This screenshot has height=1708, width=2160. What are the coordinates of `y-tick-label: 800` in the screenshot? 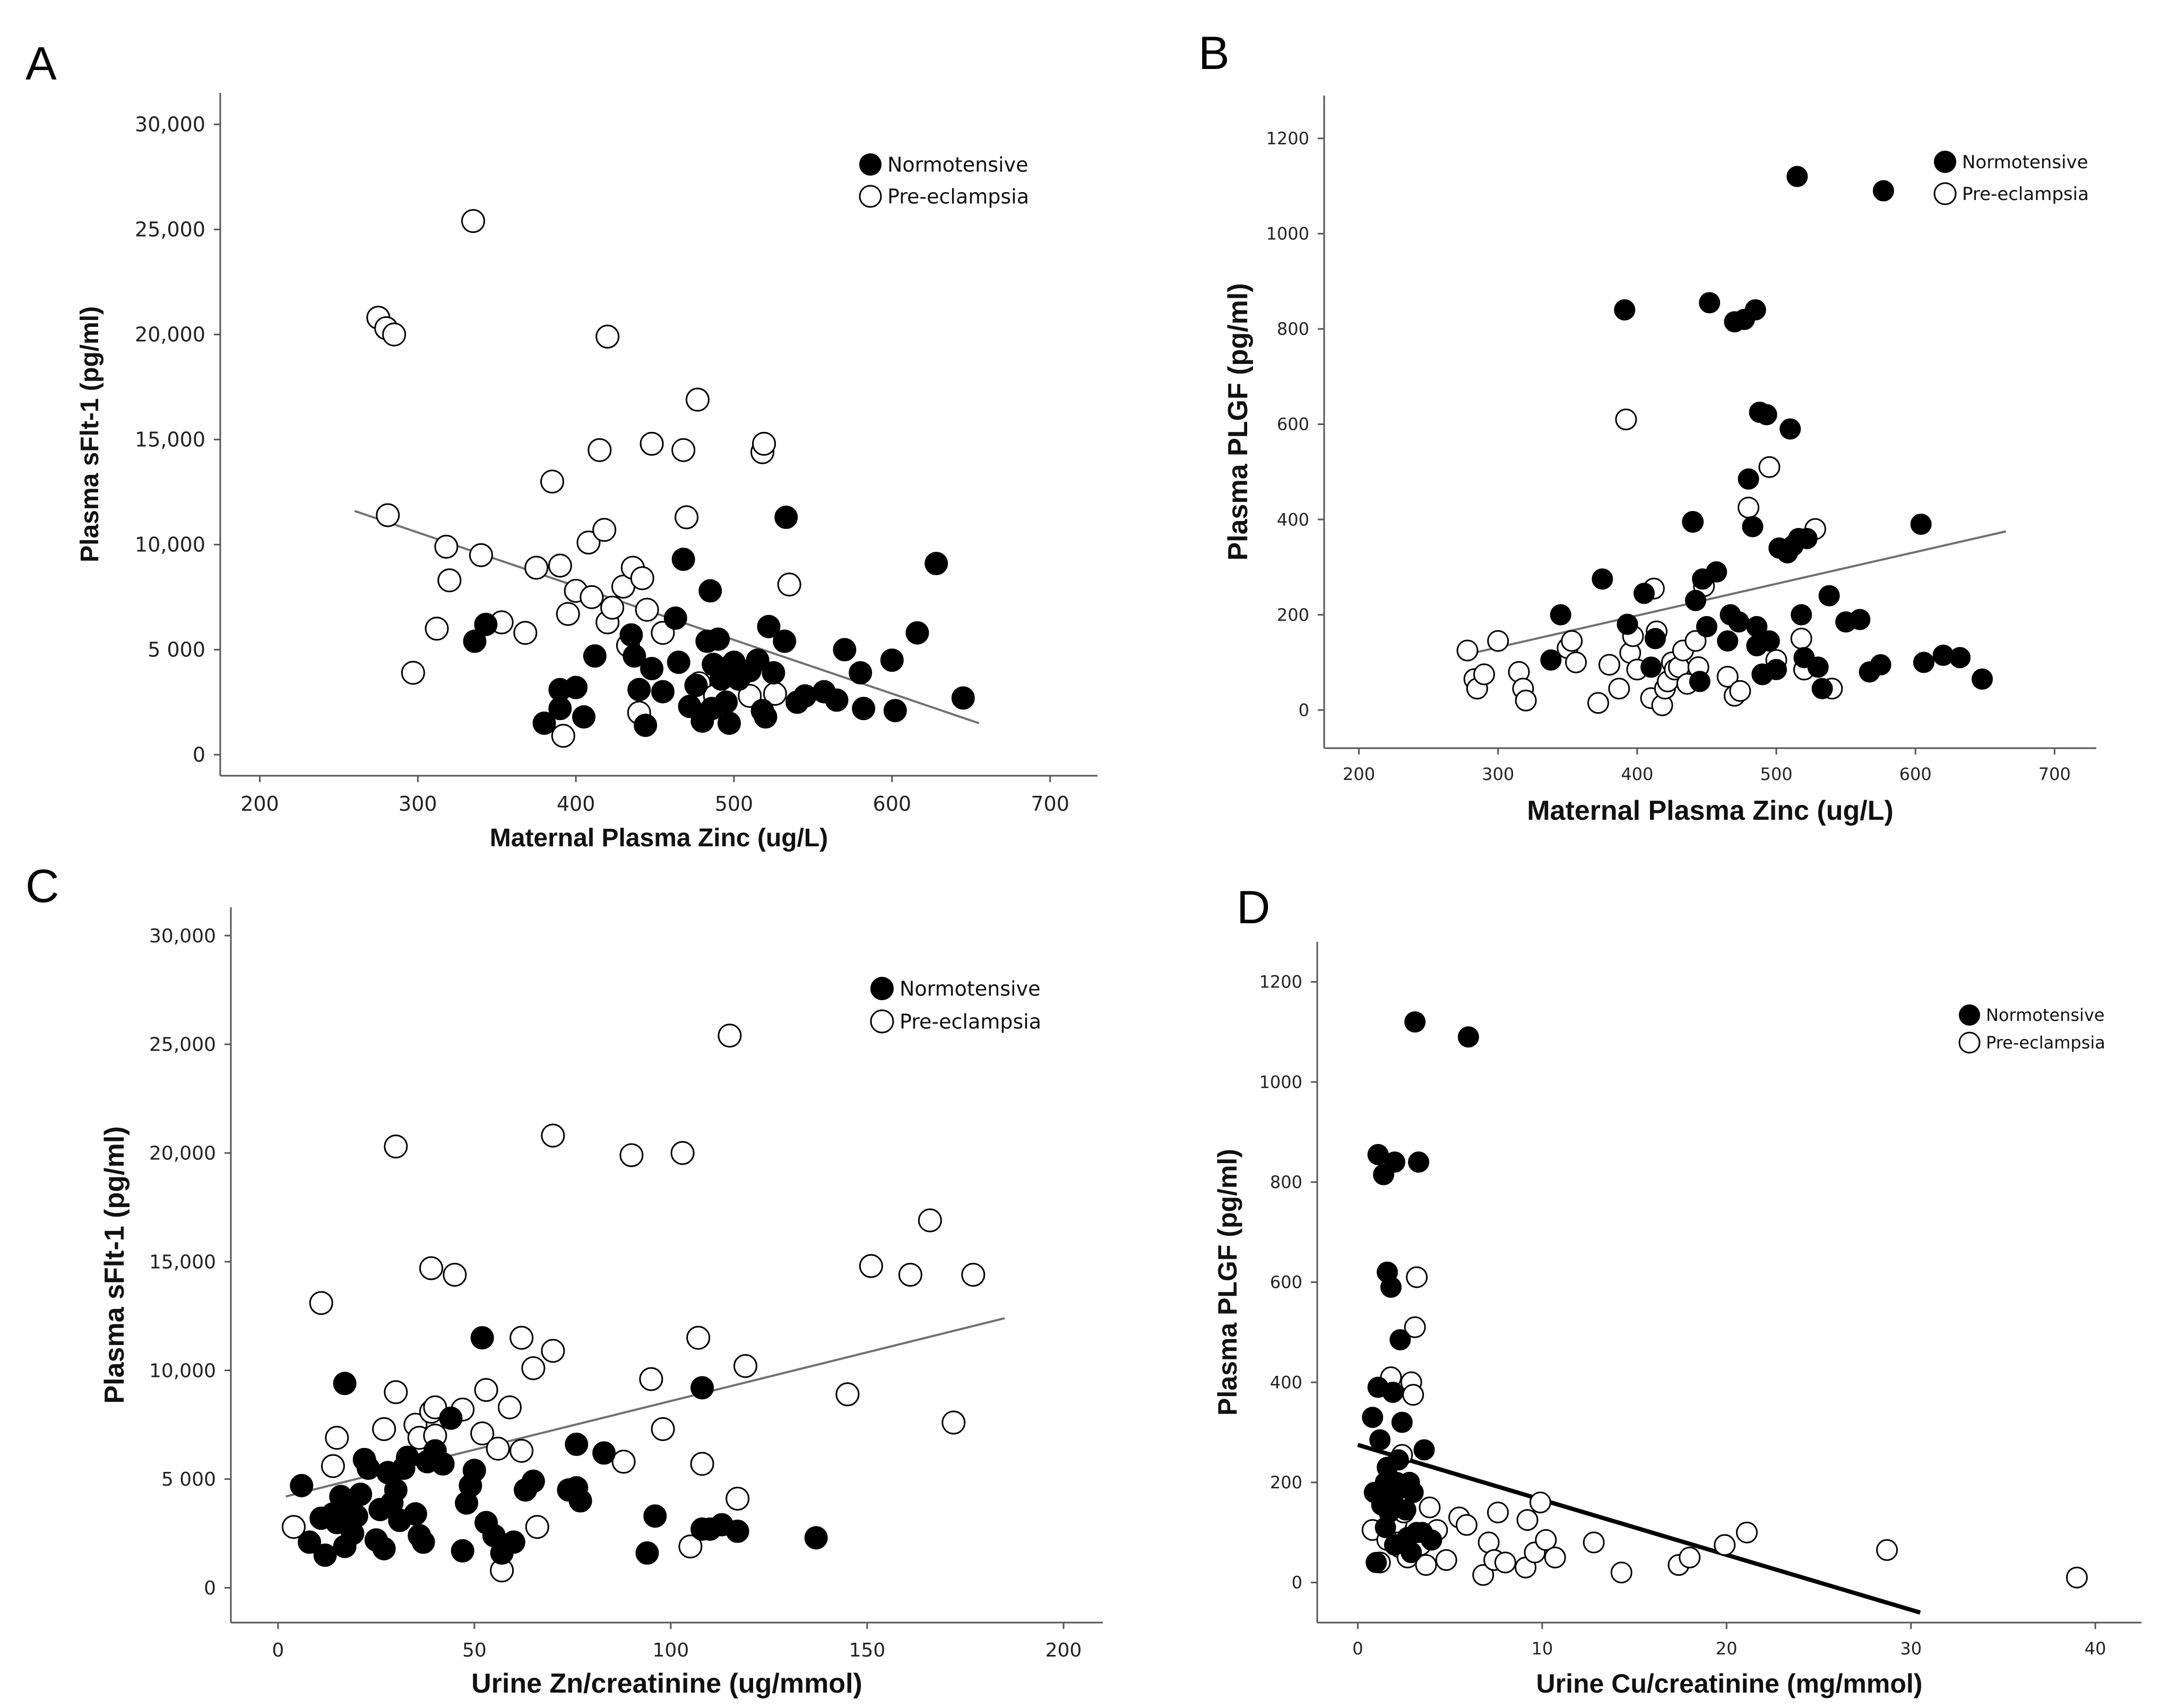 It's located at (1286, 1182).